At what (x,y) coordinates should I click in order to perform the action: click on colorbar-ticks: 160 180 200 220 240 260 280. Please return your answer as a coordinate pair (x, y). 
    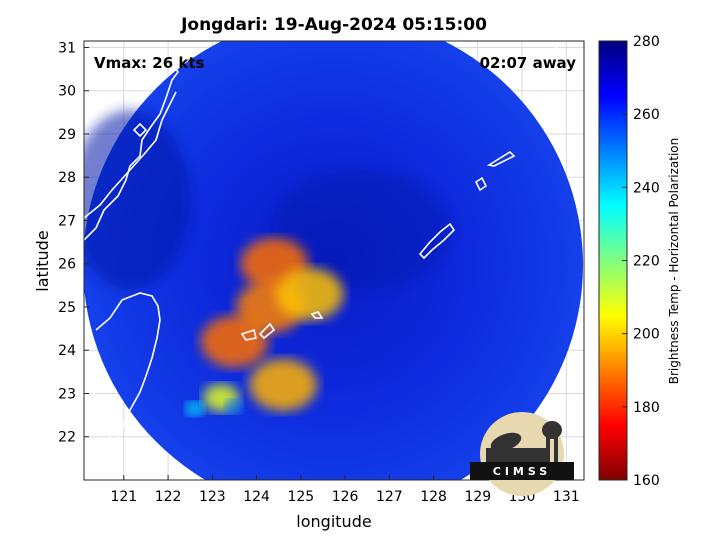
    Looking at the image, I should click on (641, 261).